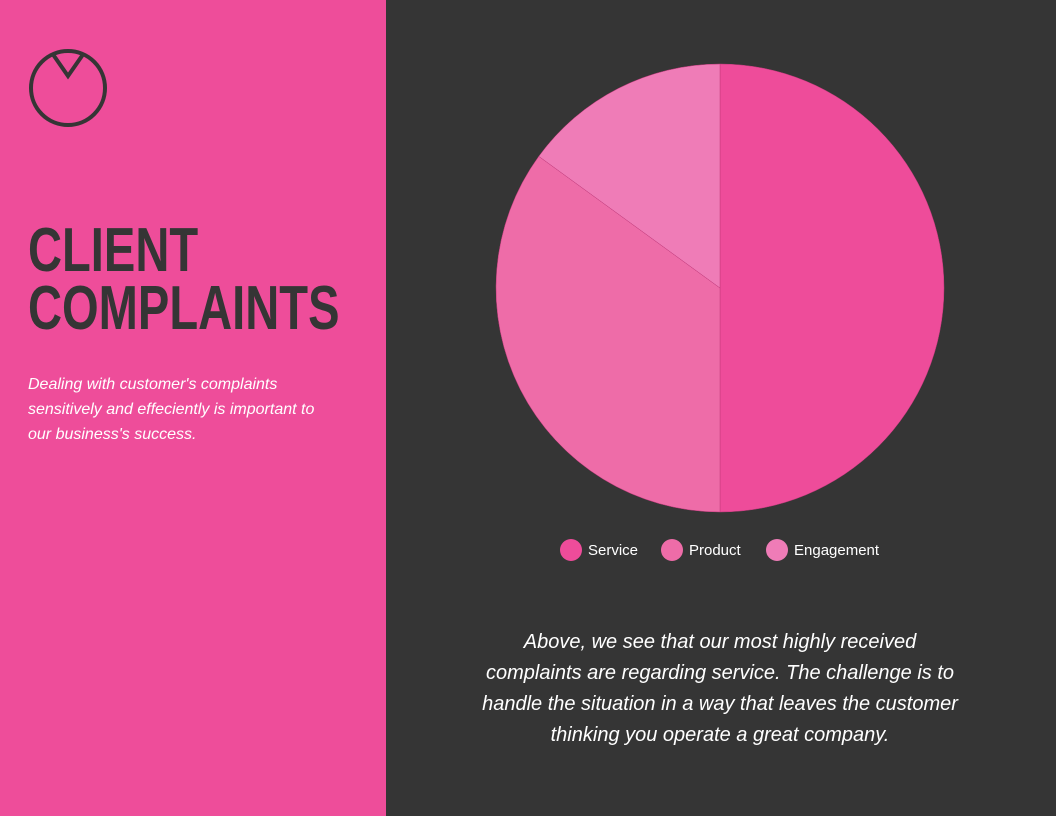 The width and height of the screenshot is (1056, 816). I want to click on legend-label: Service, so click(613, 550).